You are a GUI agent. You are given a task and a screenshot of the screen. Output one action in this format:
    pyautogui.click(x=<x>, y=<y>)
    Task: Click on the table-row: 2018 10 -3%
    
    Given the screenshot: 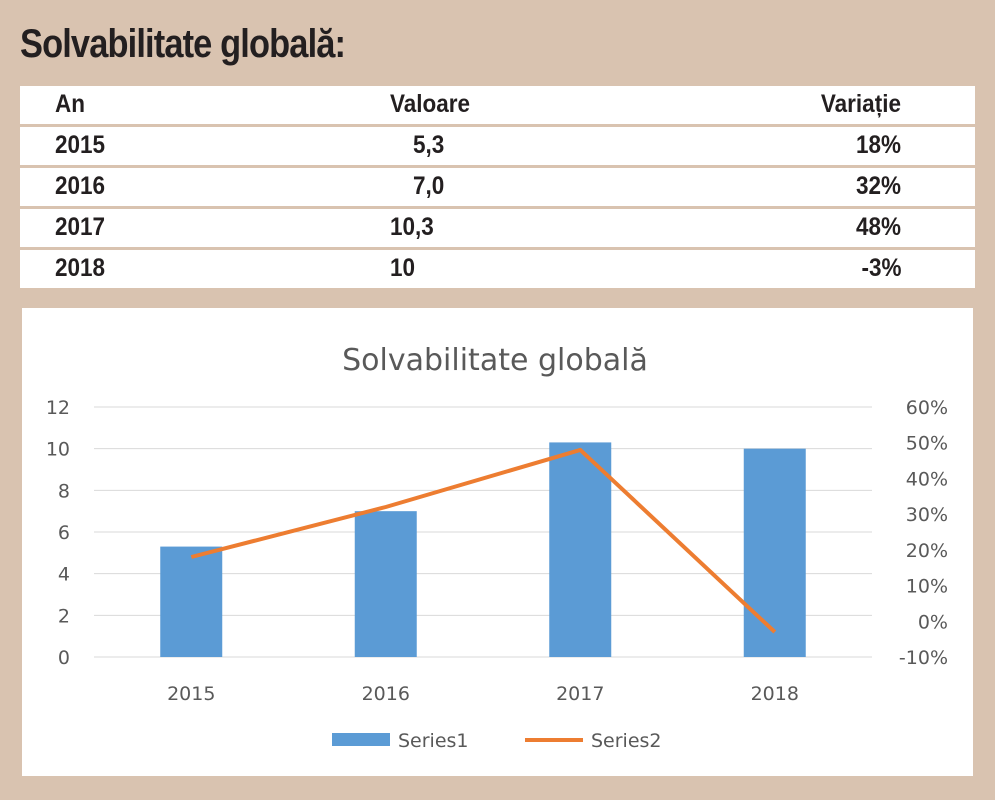 What is the action you would take?
    pyautogui.click(x=497, y=269)
    